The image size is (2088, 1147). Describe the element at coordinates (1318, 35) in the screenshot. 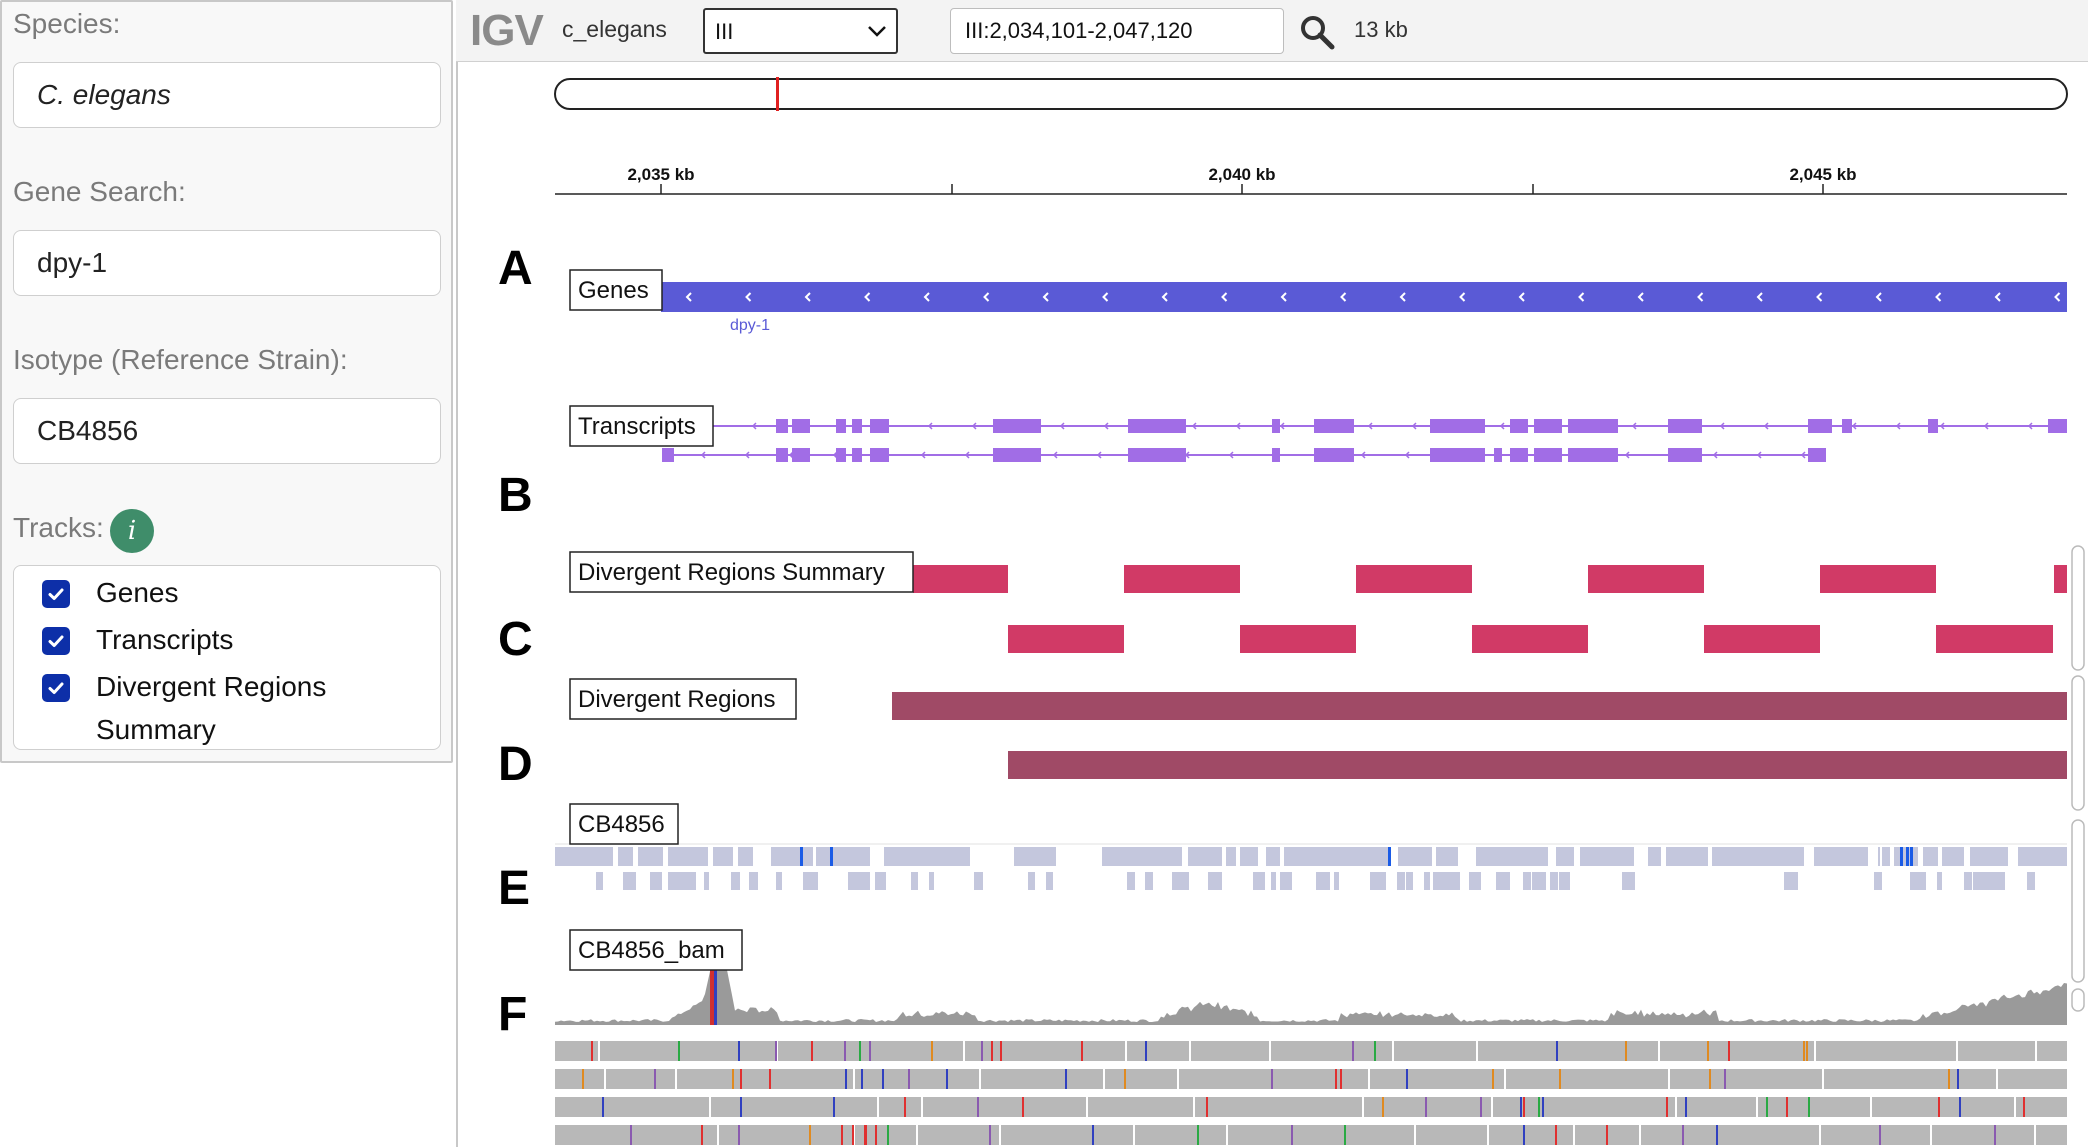

I see `search-icon` at that location.